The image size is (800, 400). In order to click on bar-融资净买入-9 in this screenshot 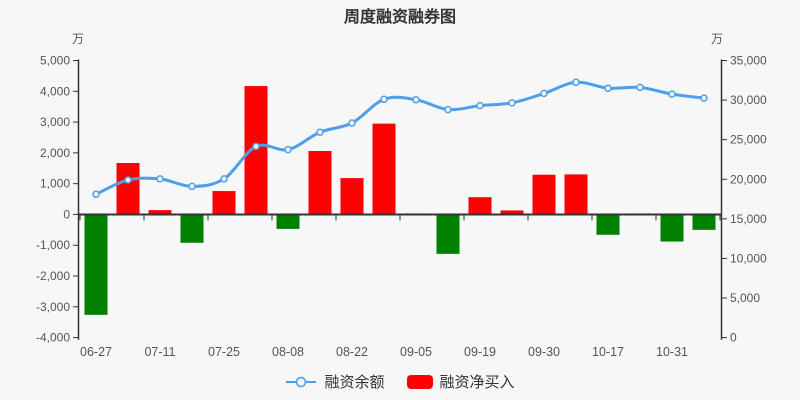, I will do `click(384, 169)`.